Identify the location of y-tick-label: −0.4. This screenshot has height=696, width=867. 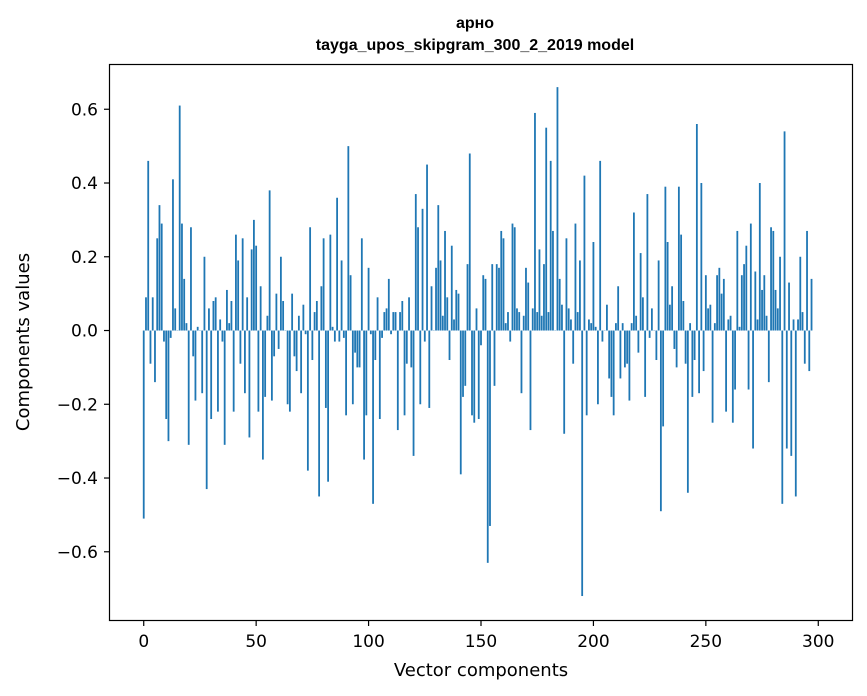
(77, 479).